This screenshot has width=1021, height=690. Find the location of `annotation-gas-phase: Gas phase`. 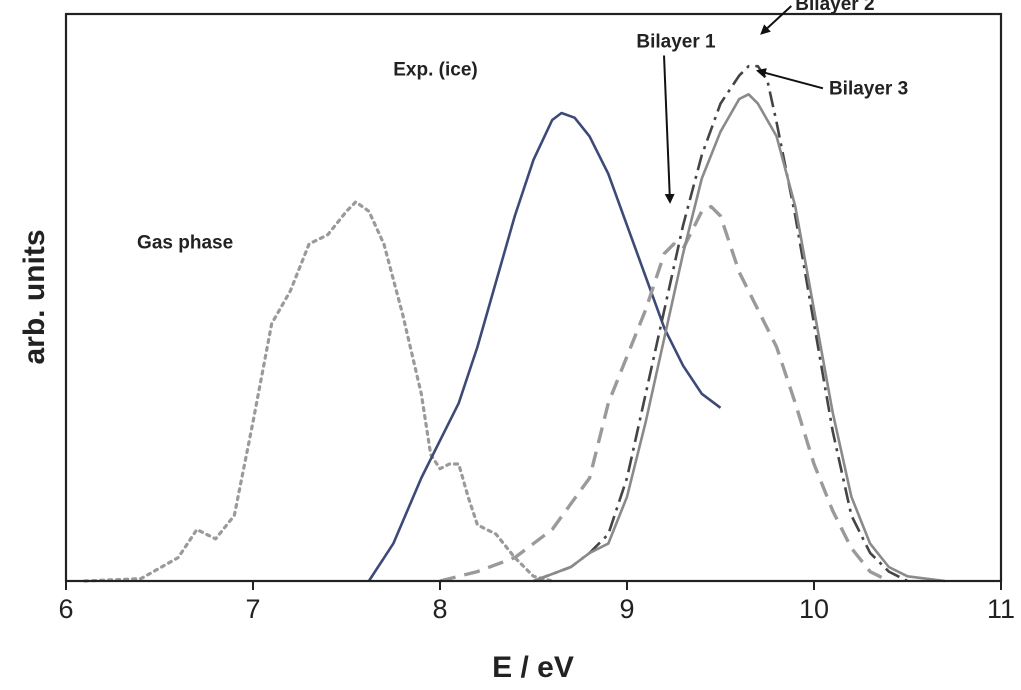

annotation-gas-phase: Gas phase is located at coordinates (185, 243).